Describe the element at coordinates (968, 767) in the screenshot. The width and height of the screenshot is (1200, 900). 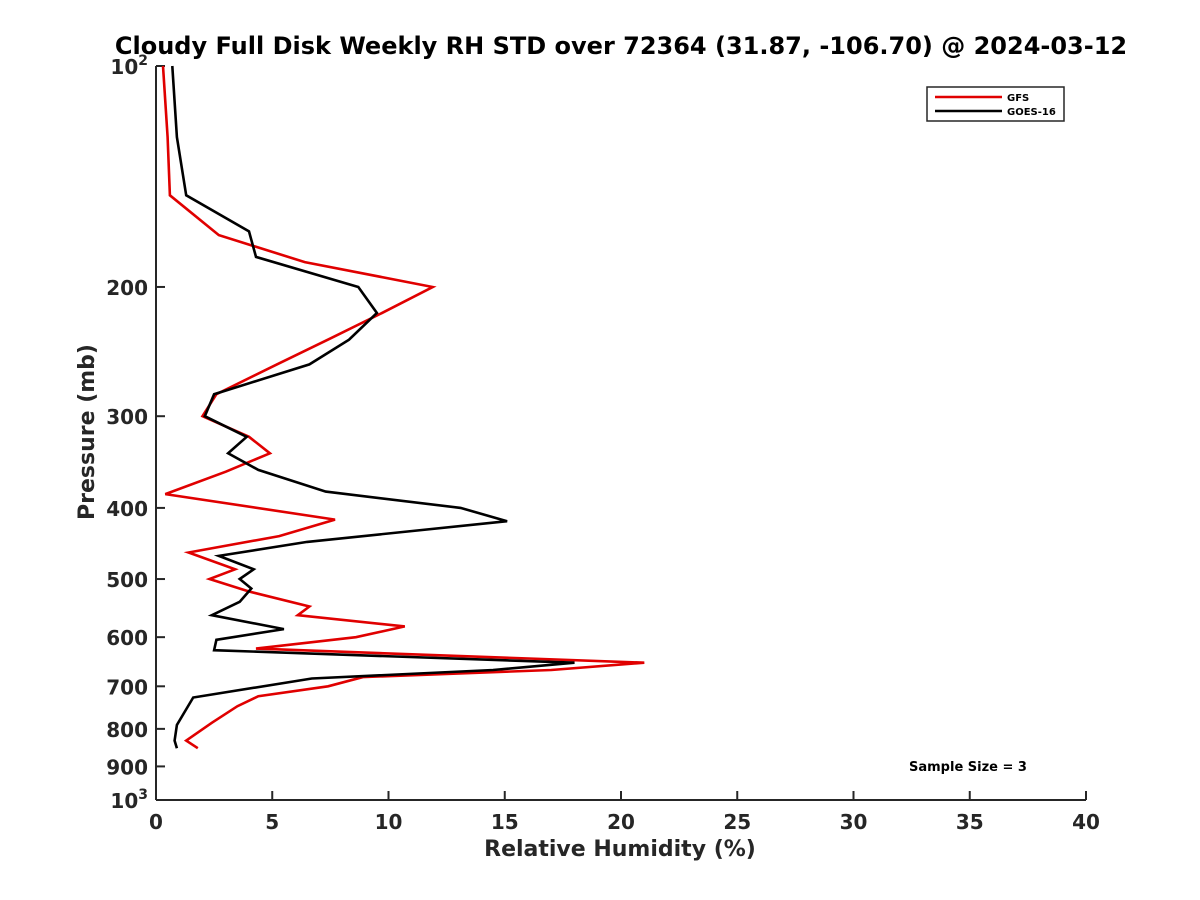
I see `sample-size-annotation: Sample Size = 3` at that location.